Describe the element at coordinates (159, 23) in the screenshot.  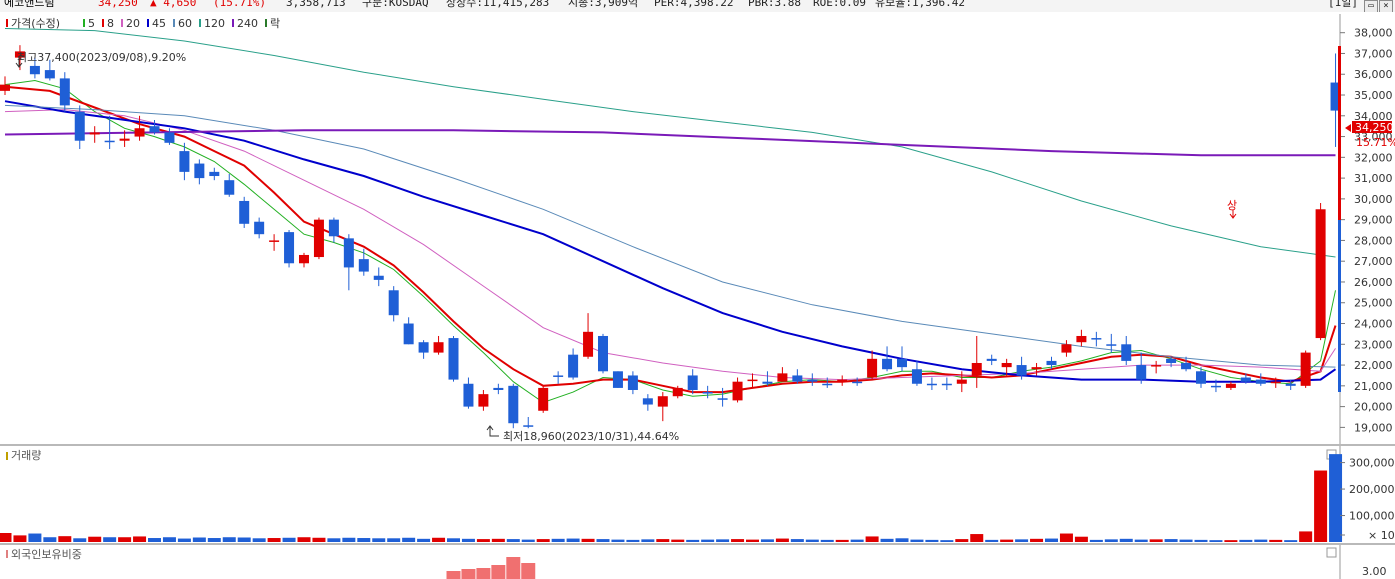
I see `legend-ma-4: 45` at that location.